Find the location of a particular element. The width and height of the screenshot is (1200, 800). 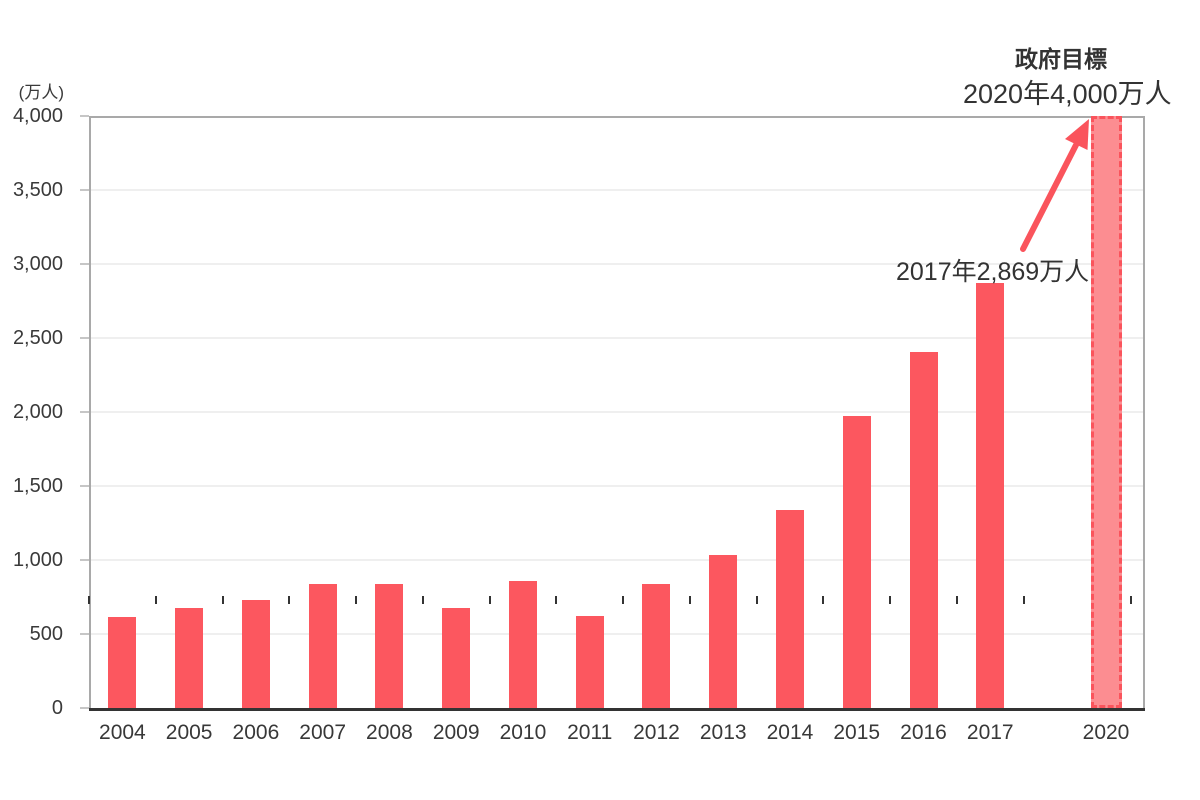

goal-annotation-value: 2020年4,000万人 is located at coordinates (1067, 94).